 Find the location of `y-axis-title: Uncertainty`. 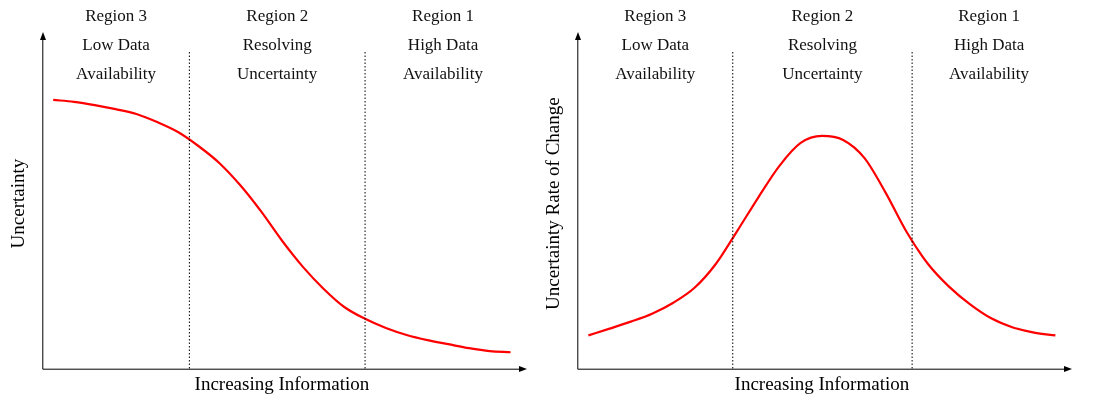

y-axis-title: Uncertainty is located at coordinates (18, 203).